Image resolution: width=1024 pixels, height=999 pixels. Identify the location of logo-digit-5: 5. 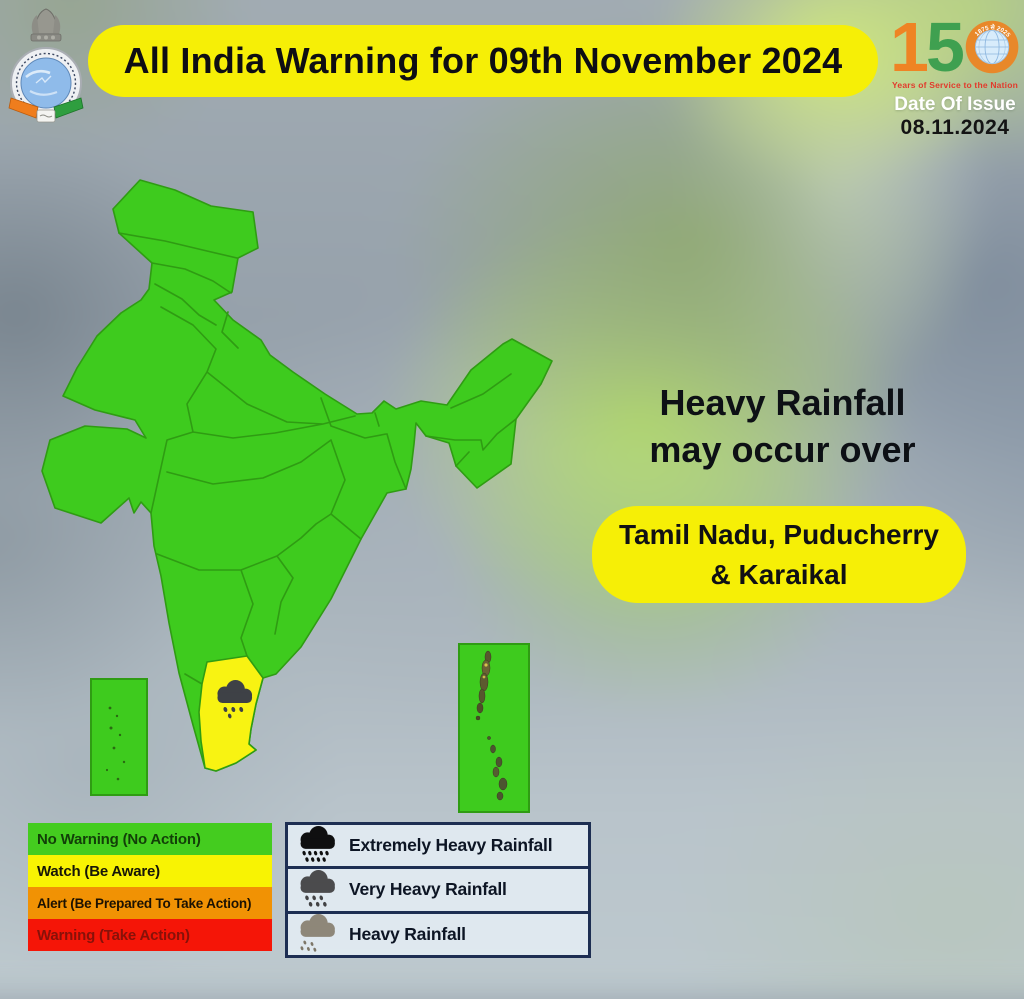
(945, 47).